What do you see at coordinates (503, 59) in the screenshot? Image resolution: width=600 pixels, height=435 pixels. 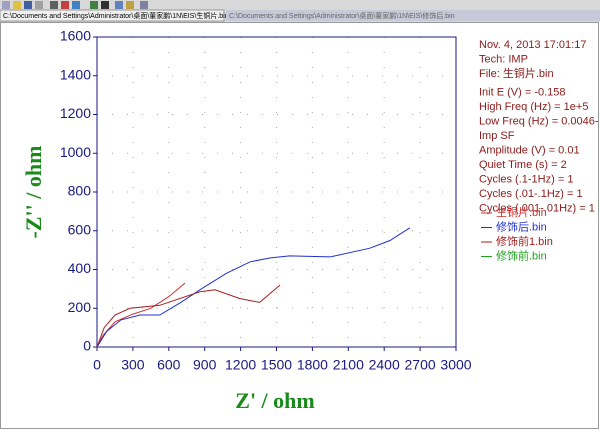 I see `info-text: Tech: IMP` at bounding box center [503, 59].